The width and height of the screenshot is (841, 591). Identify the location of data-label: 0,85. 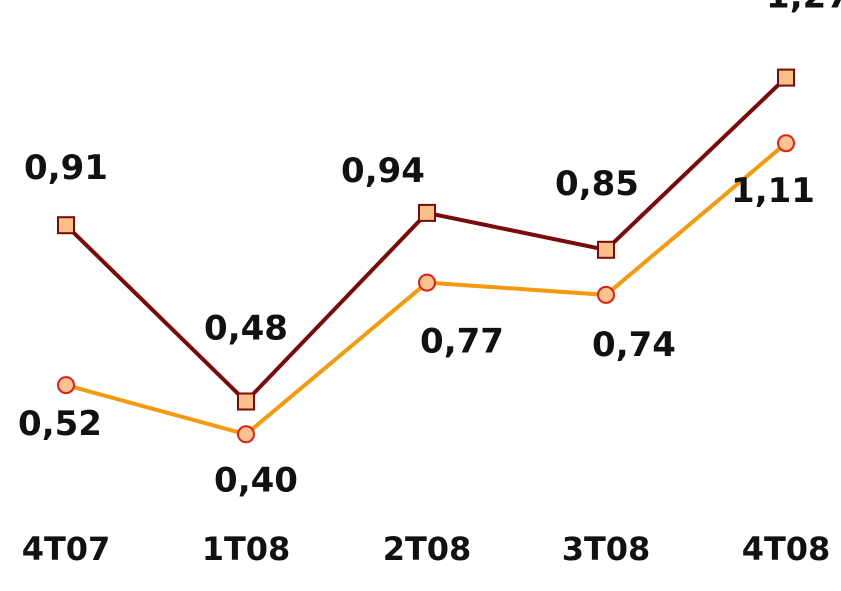
(597, 184).